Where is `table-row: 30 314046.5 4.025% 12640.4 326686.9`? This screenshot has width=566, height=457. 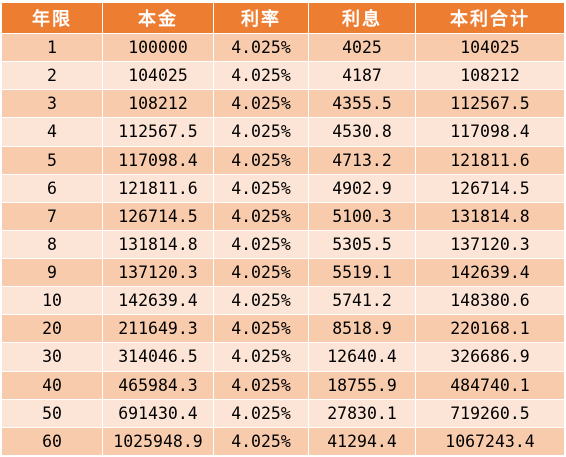 table-row: 30 314046.5 4.025% 12640.4 326686.9 is located at coordinates (283, 357).